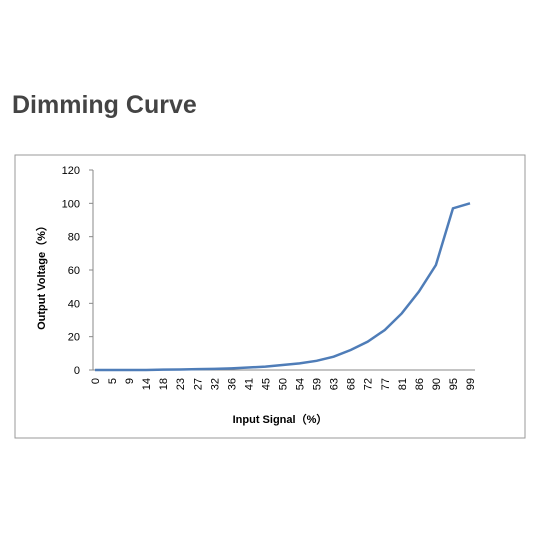 This screenshot has height=549, width=544. I want to click on x-tick-label: 50, so click(284, 384).